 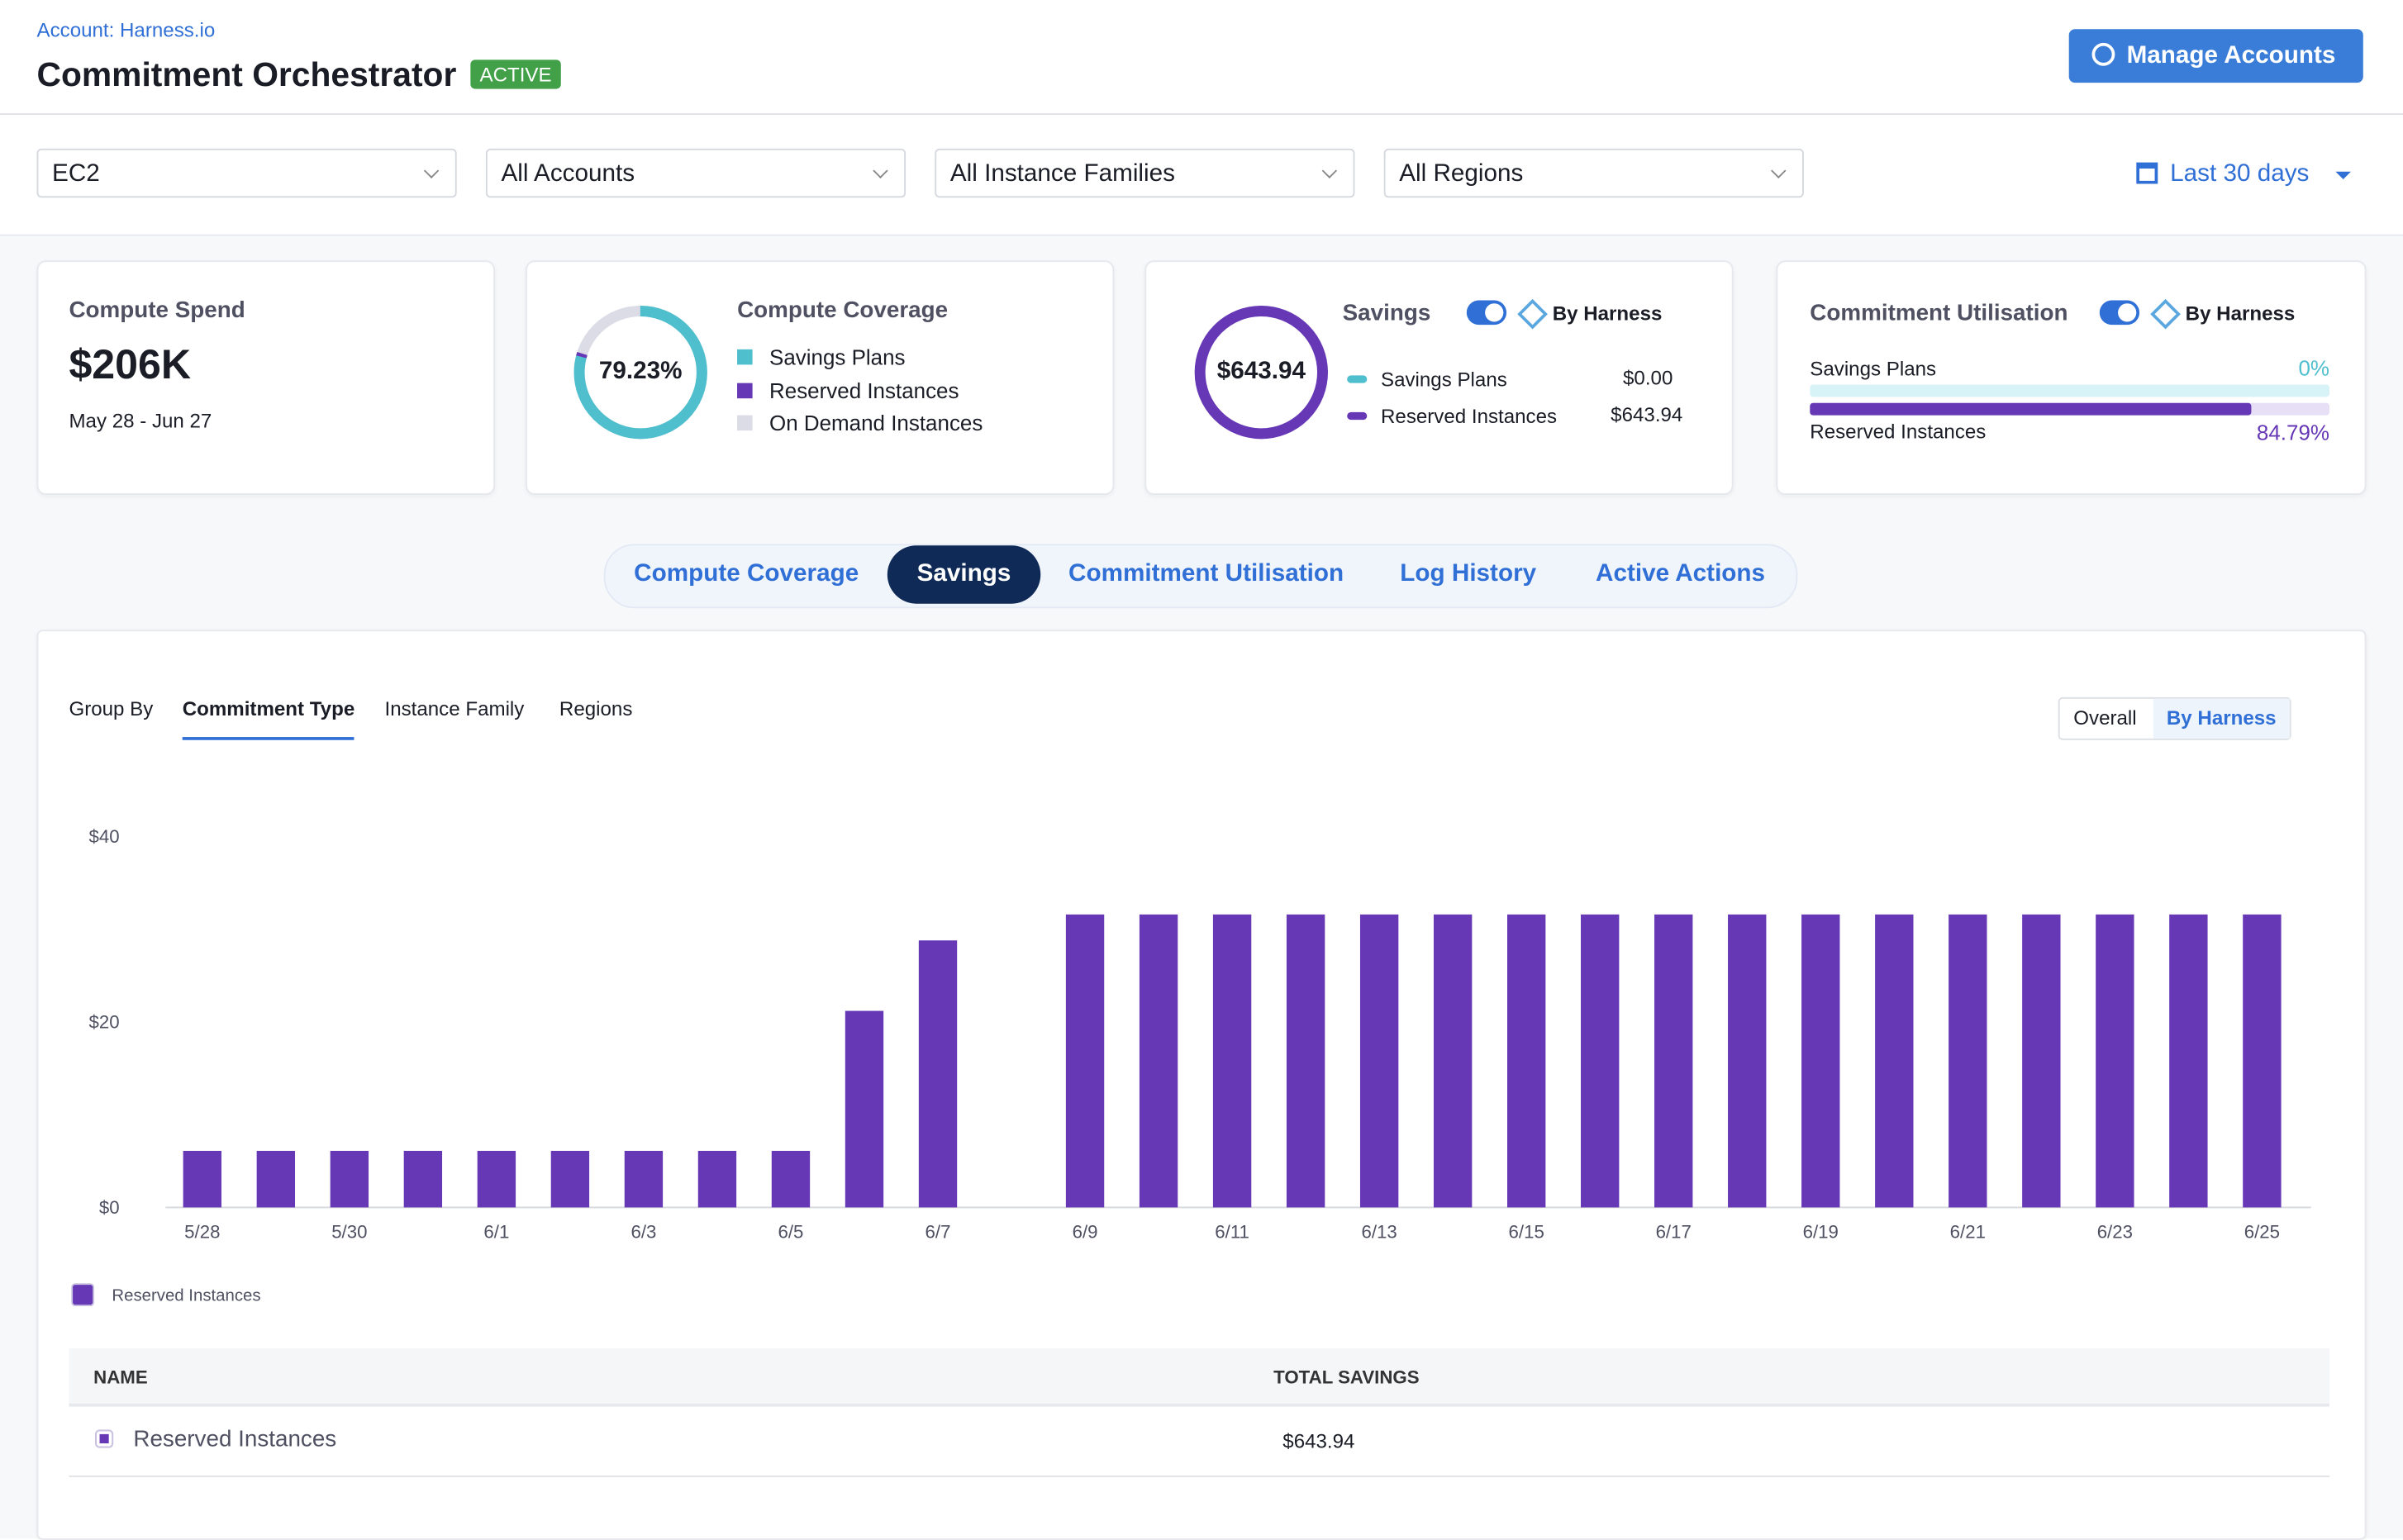 What do you see at coordinates (2313, 367) in the screenshot?
I see `row-value: 0%` at bounding box center [2313, 367].